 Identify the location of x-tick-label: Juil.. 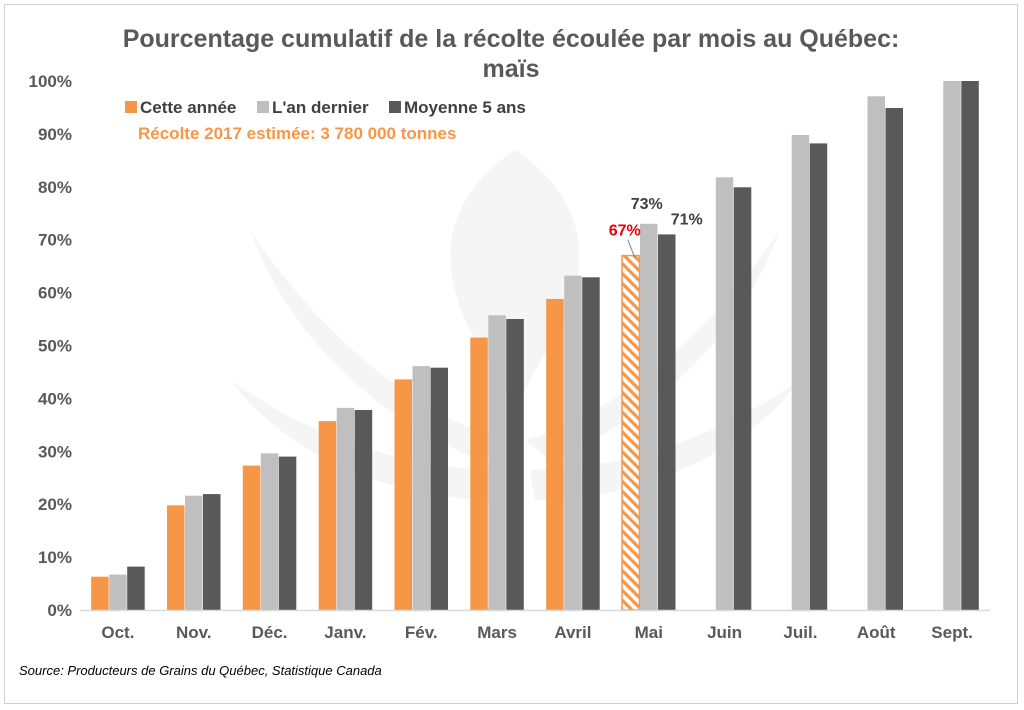
(800, 632).